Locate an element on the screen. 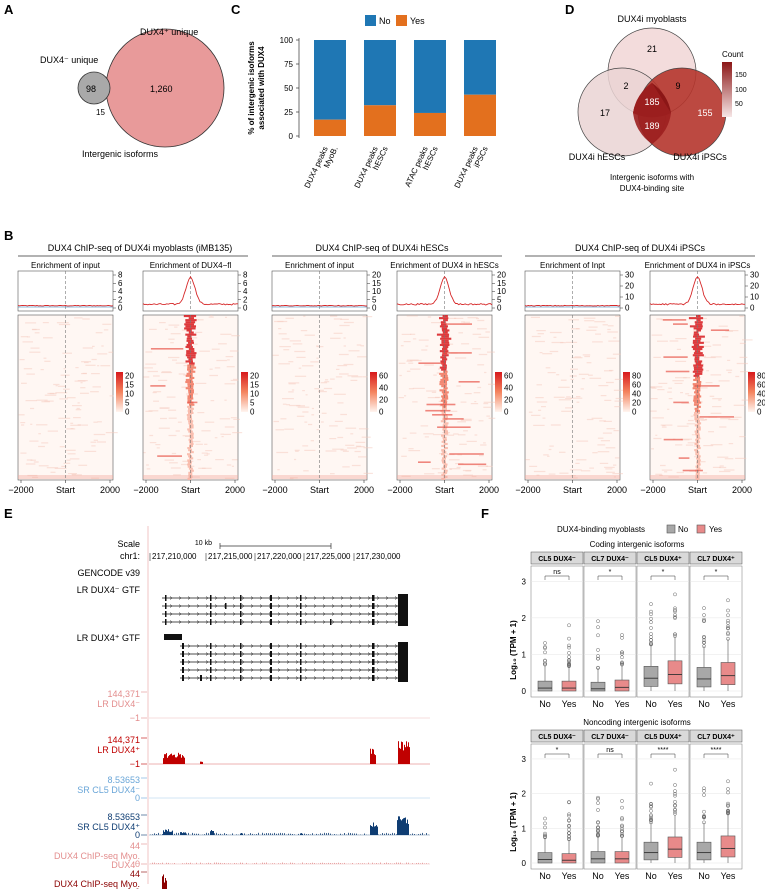  f-facet: CL7 DUX4⁻ * No Yes is located at coordinates (610, 630).